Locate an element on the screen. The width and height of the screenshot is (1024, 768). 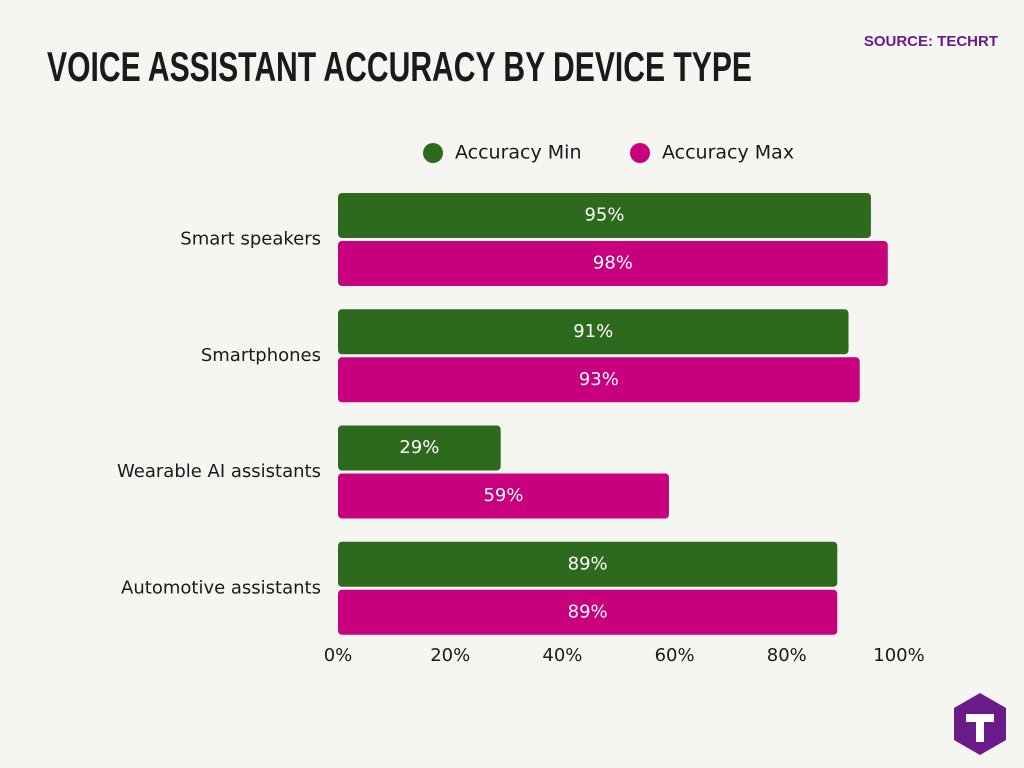
chart-title: VOICE ASSISTANT ACCURACY BY DEVICE TYPE is located at coordinates (399, 66).